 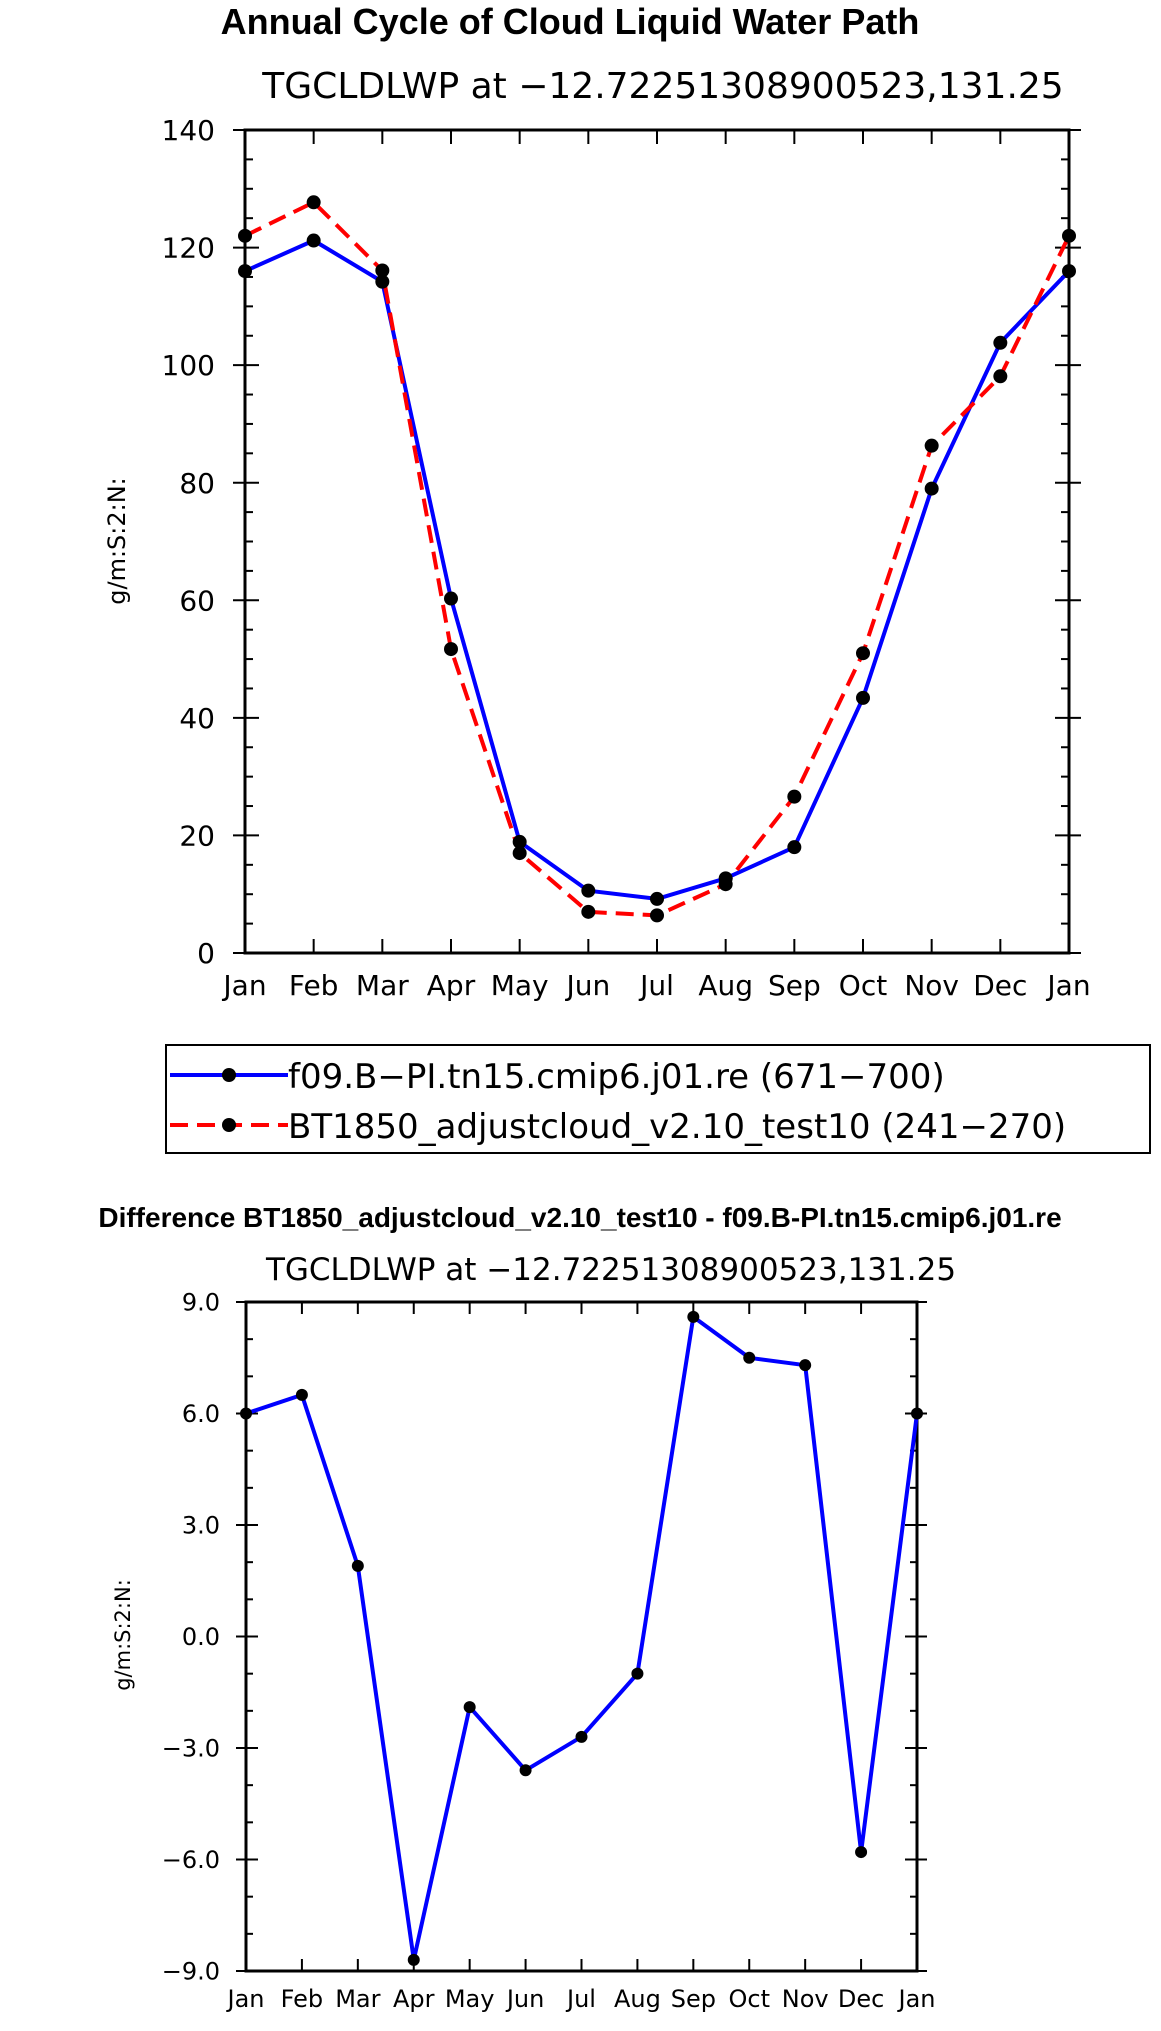 I want to click on y-tick-label: 6.0, so click(x=201, y=1414).